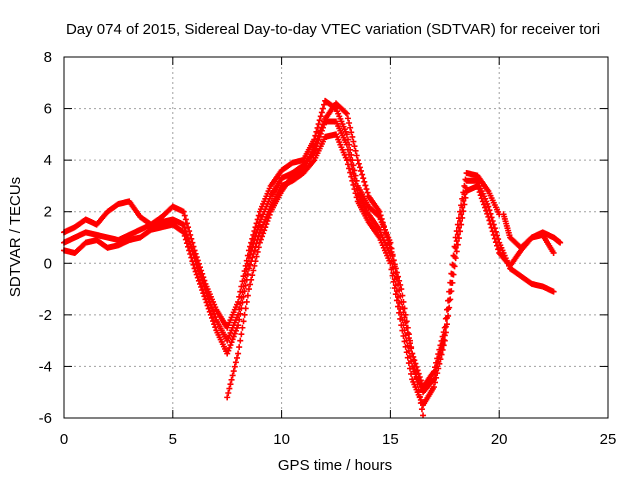  What do you see at coordinates (45, 315) in the screenshot?
I see `y-tick-label: -2` at bounding box center [45, 315].